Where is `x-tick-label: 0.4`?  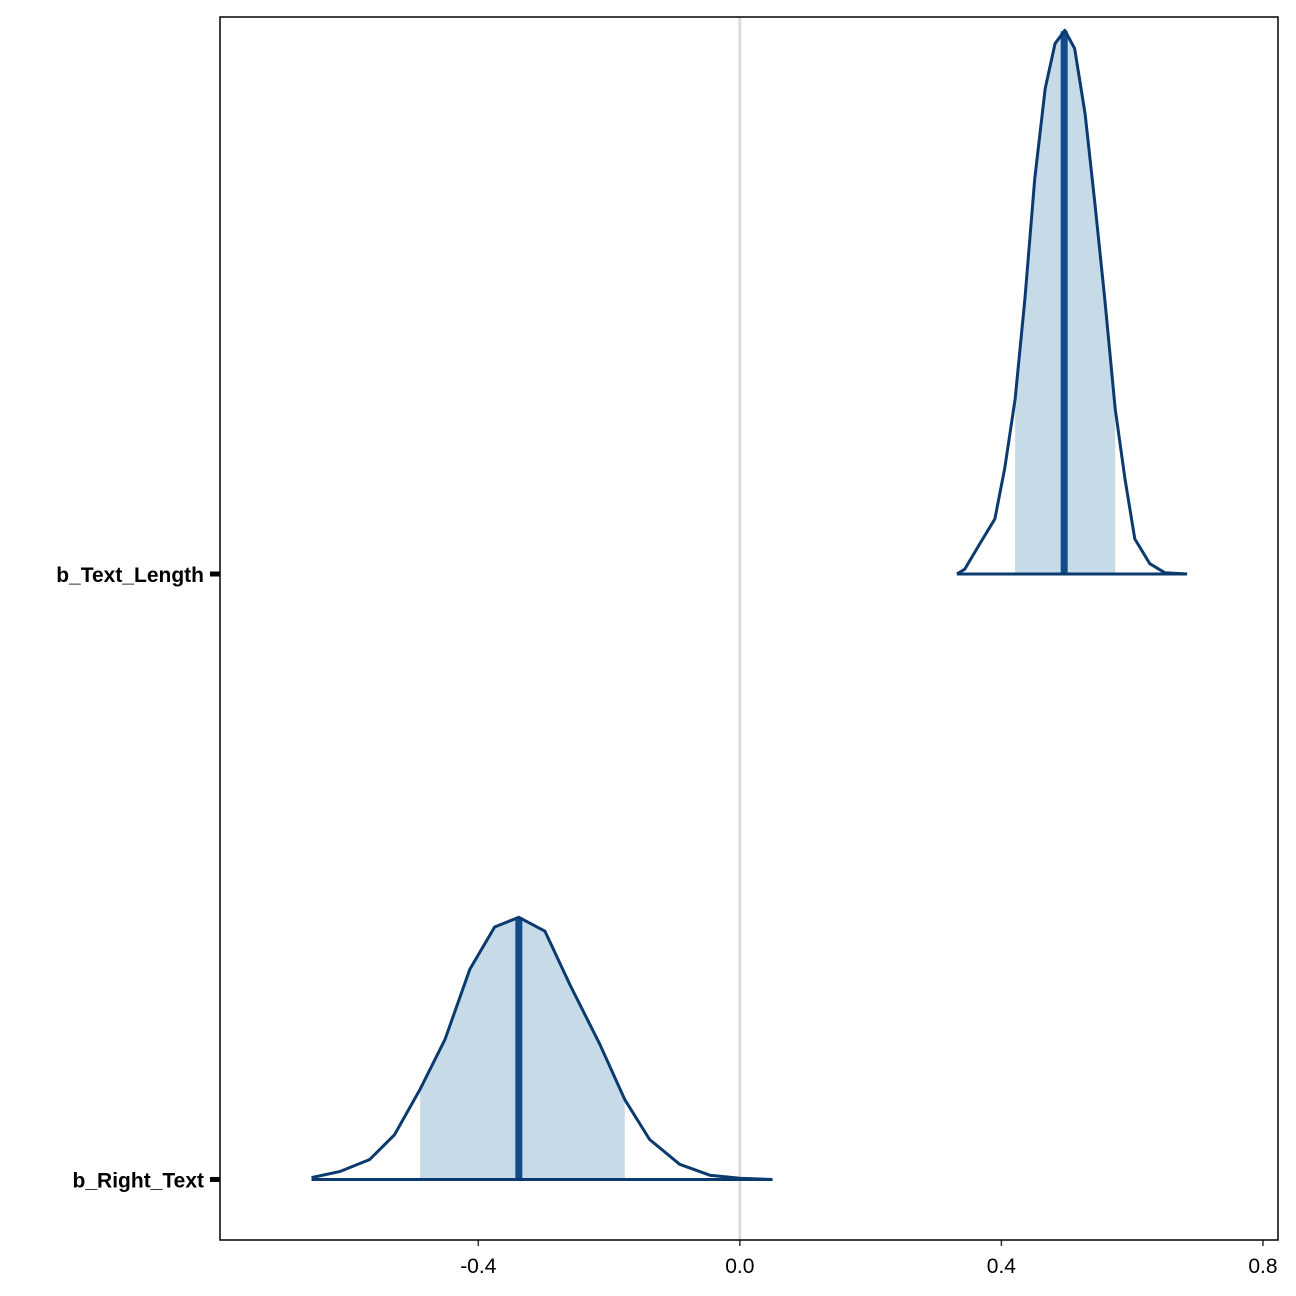
x-tick-label: 0.4 is located at coordinates (1002, 1266).